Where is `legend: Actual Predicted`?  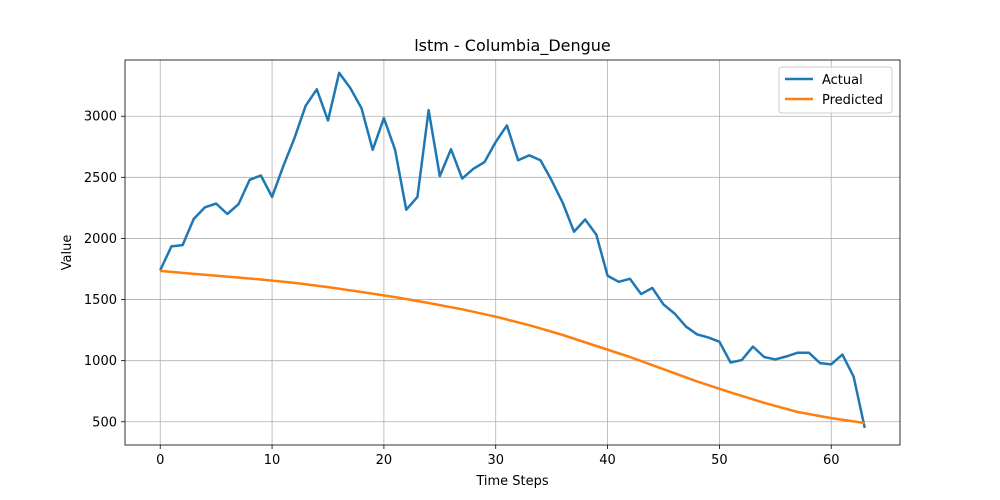 legend: Actual Predicted is located at coordinates (835, 90).